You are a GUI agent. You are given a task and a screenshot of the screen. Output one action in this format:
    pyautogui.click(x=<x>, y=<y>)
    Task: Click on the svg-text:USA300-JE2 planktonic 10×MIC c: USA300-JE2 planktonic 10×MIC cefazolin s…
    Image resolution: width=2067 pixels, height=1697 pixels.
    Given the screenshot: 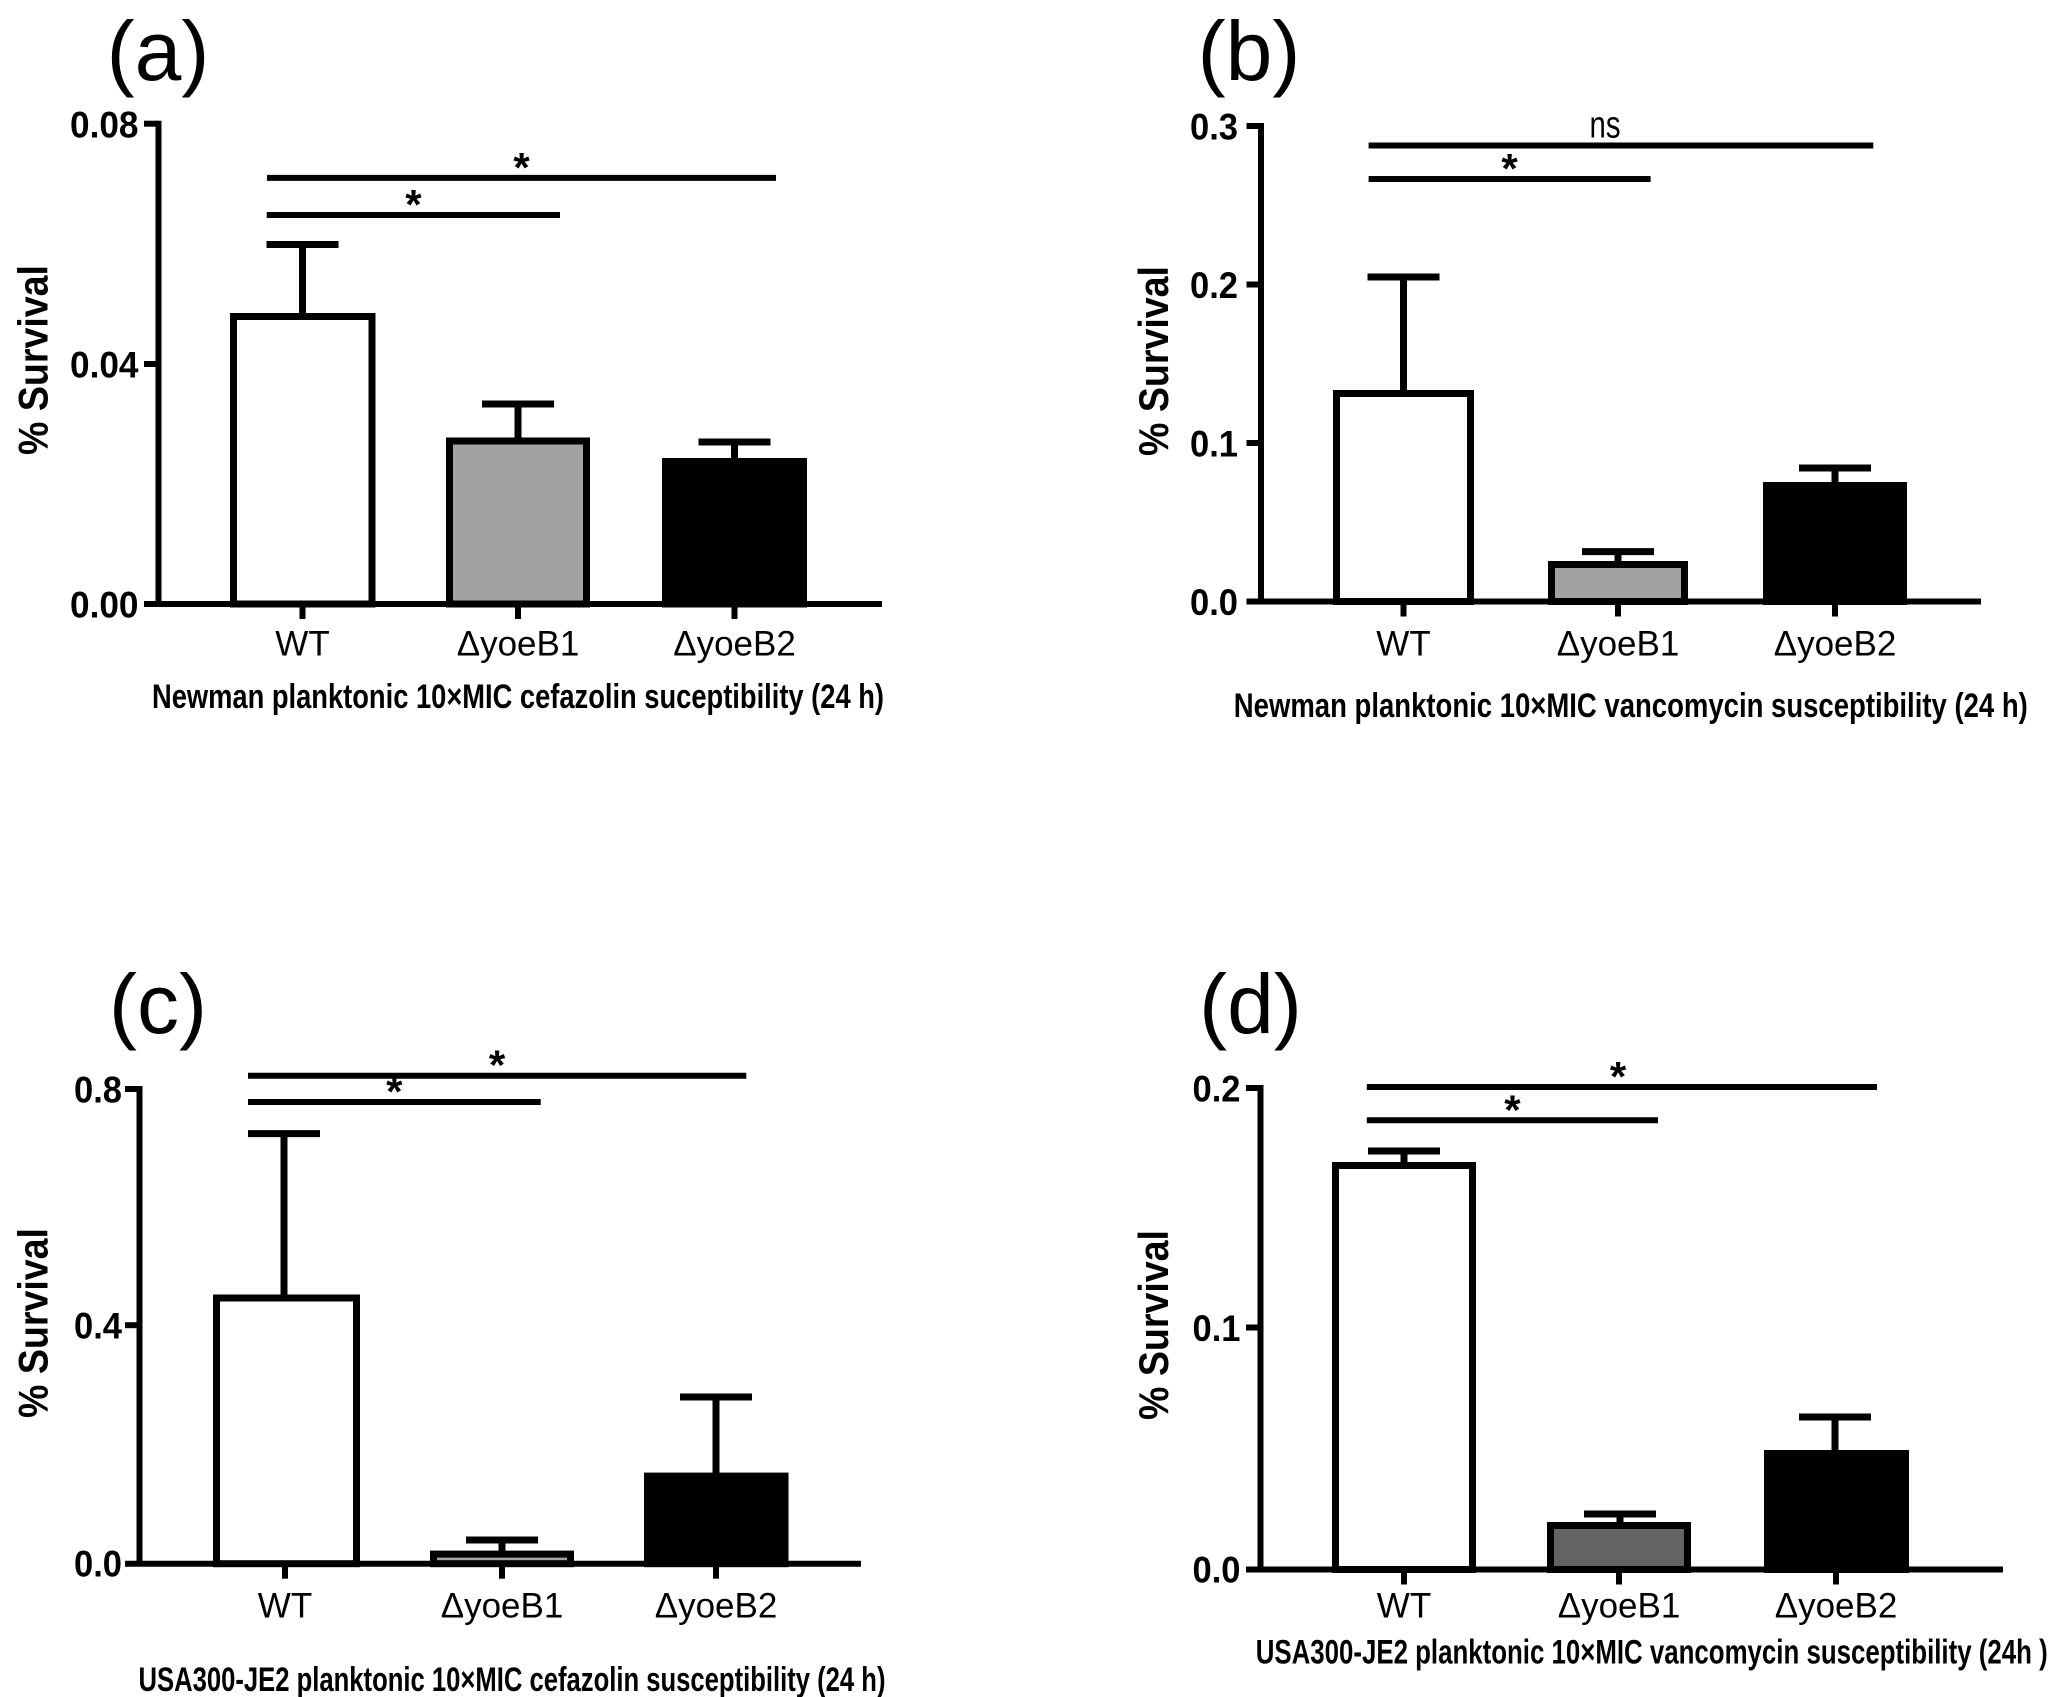 What is the action you would take?
    pyautogui.click(x=512, y=1679)
    